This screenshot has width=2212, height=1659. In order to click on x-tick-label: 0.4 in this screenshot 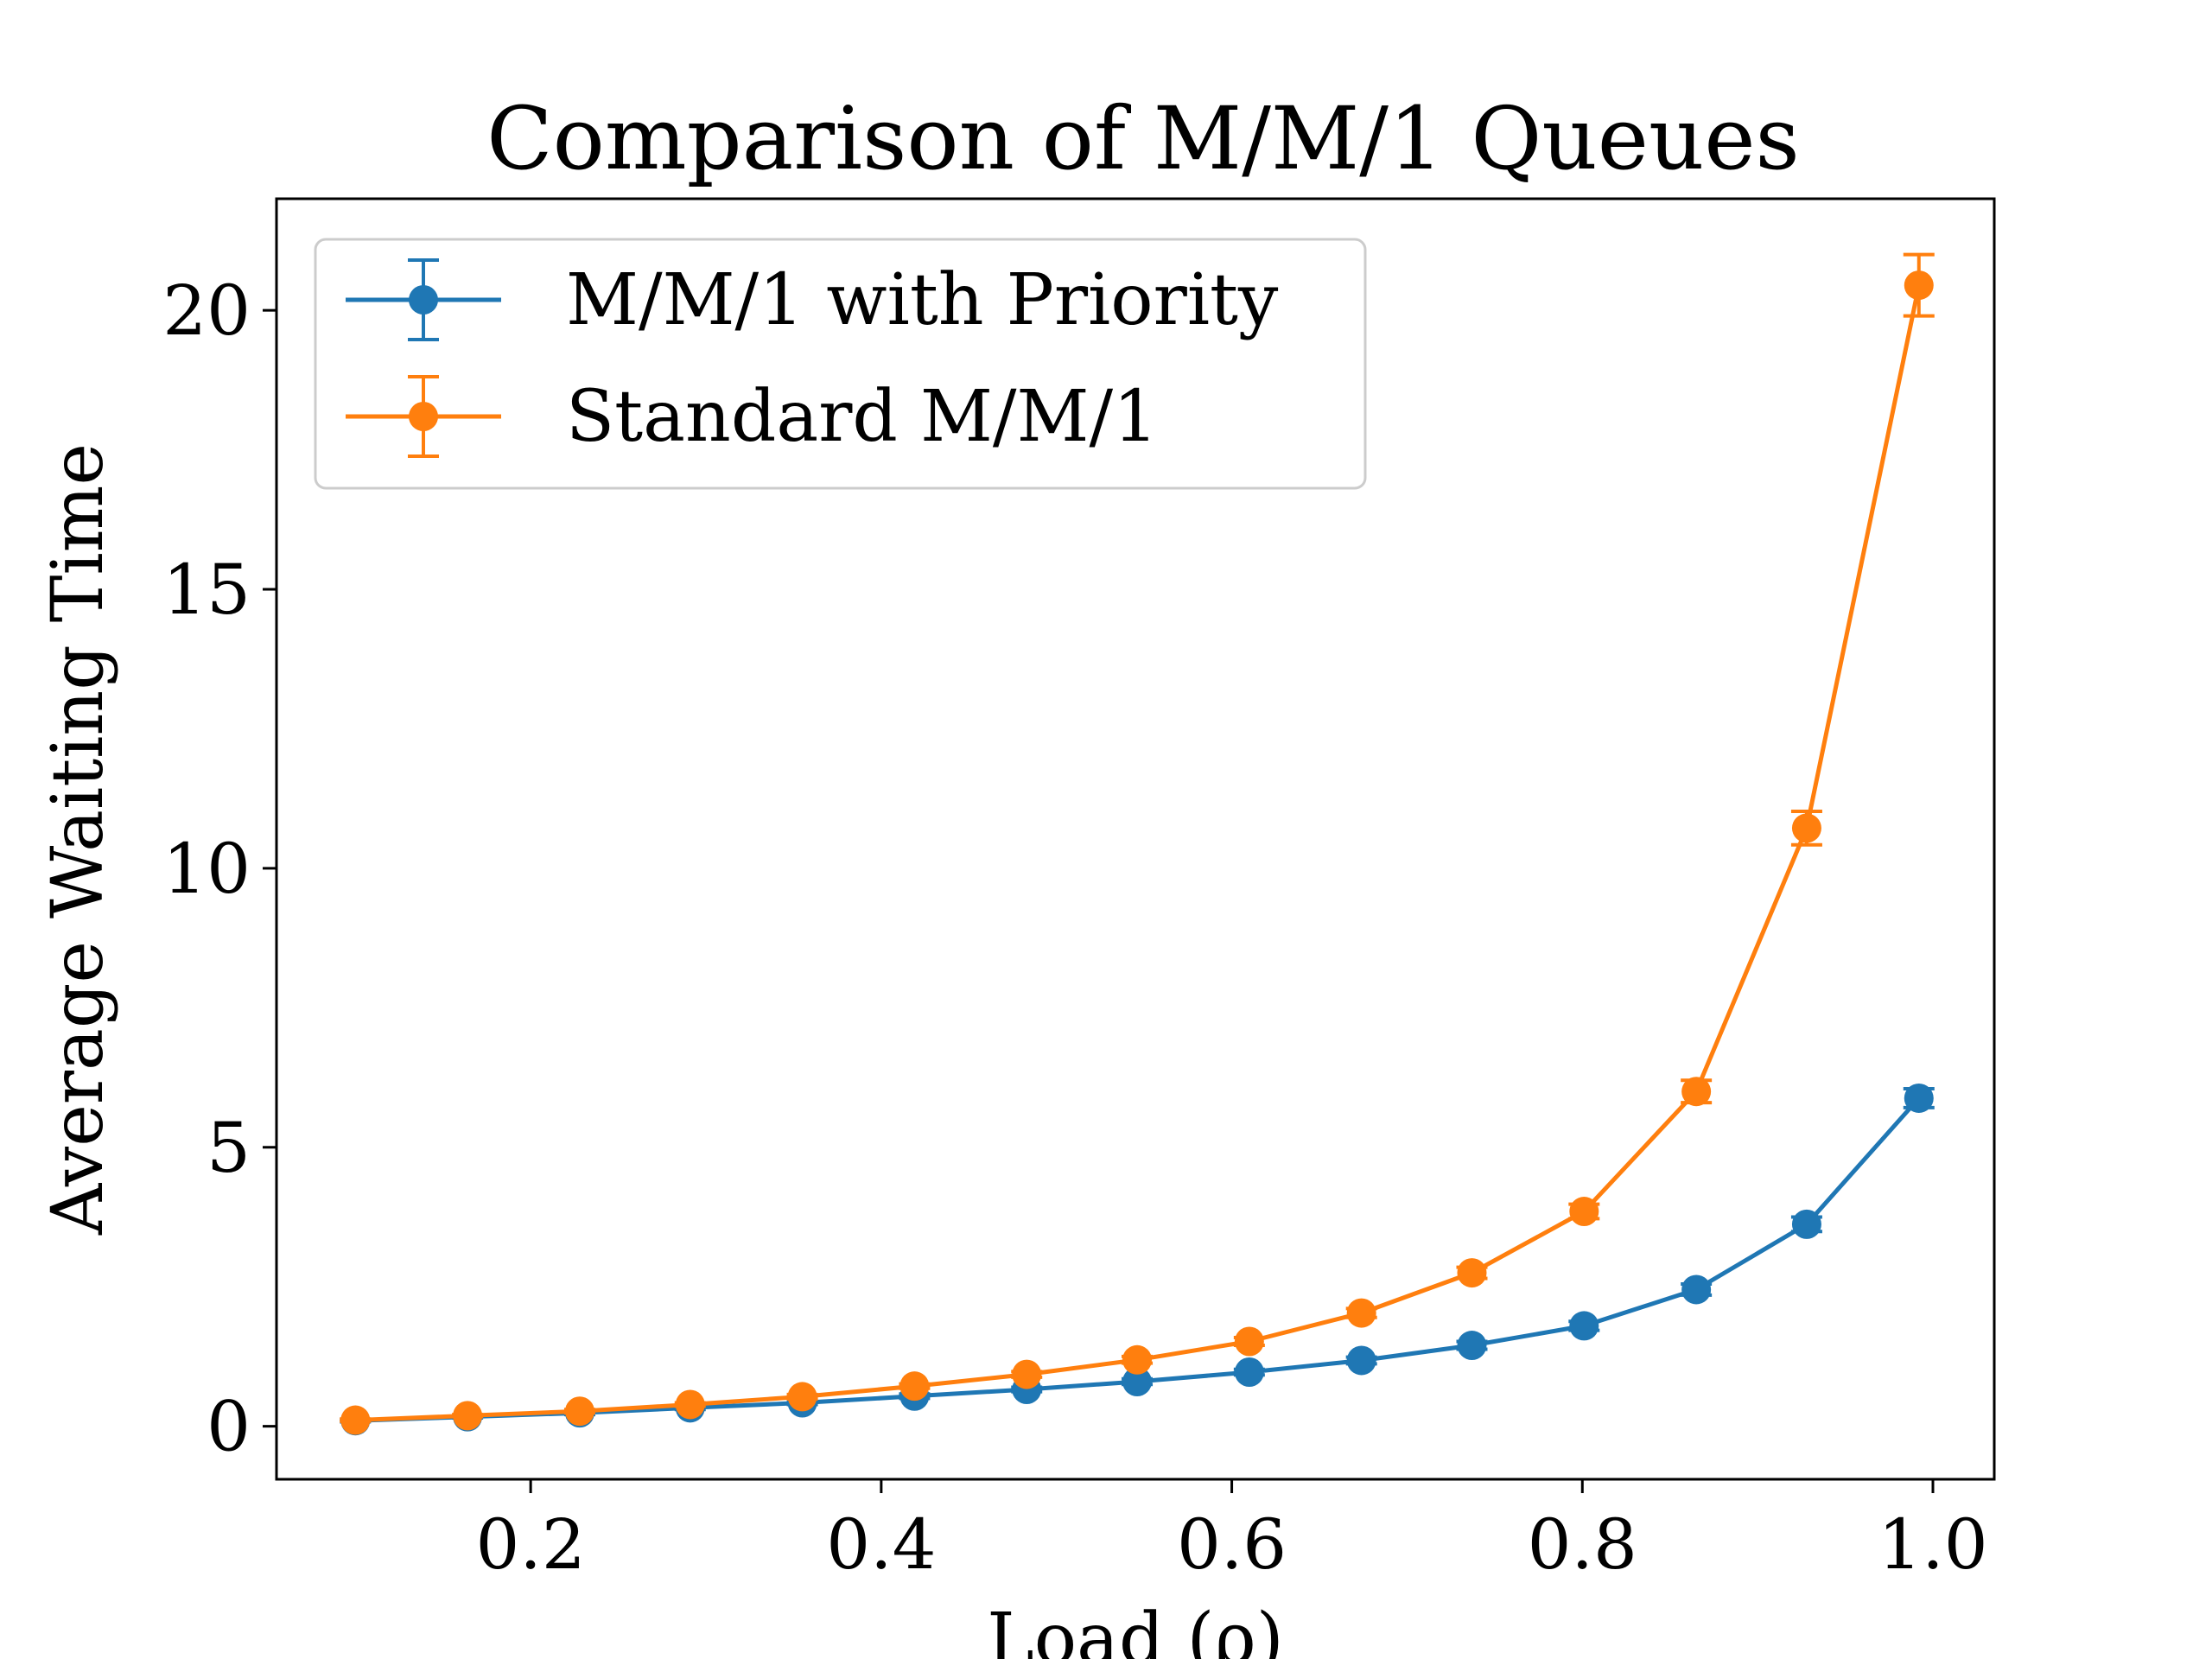, I will do `click(881, 1544)`.